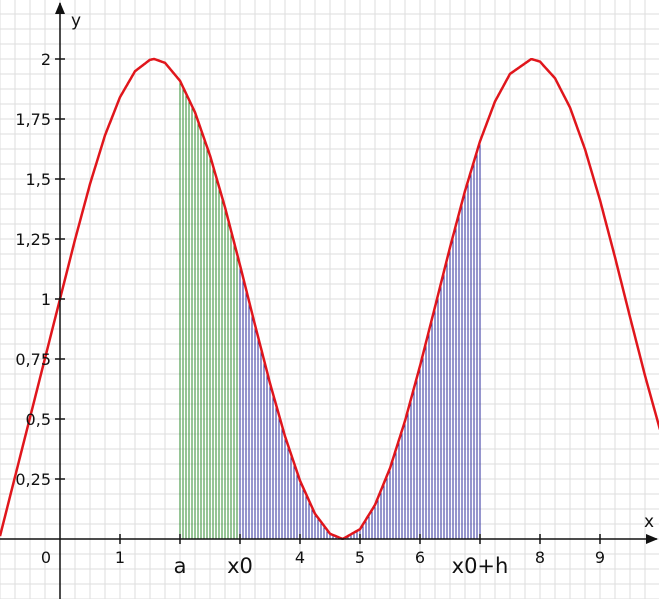  What do you see at coordinates (480, 566) in the screenshot?
I see `x-marker-label: x0+h` at bounding box center [480, 566].